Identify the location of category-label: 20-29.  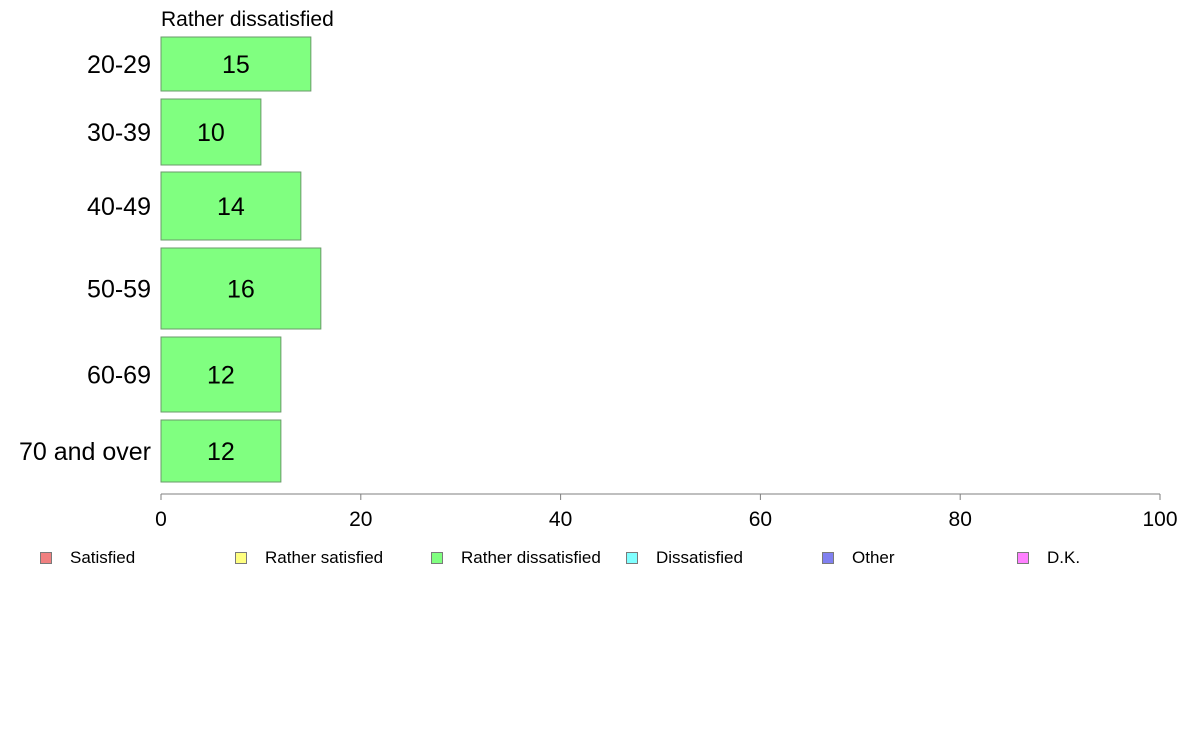
(119, 65).